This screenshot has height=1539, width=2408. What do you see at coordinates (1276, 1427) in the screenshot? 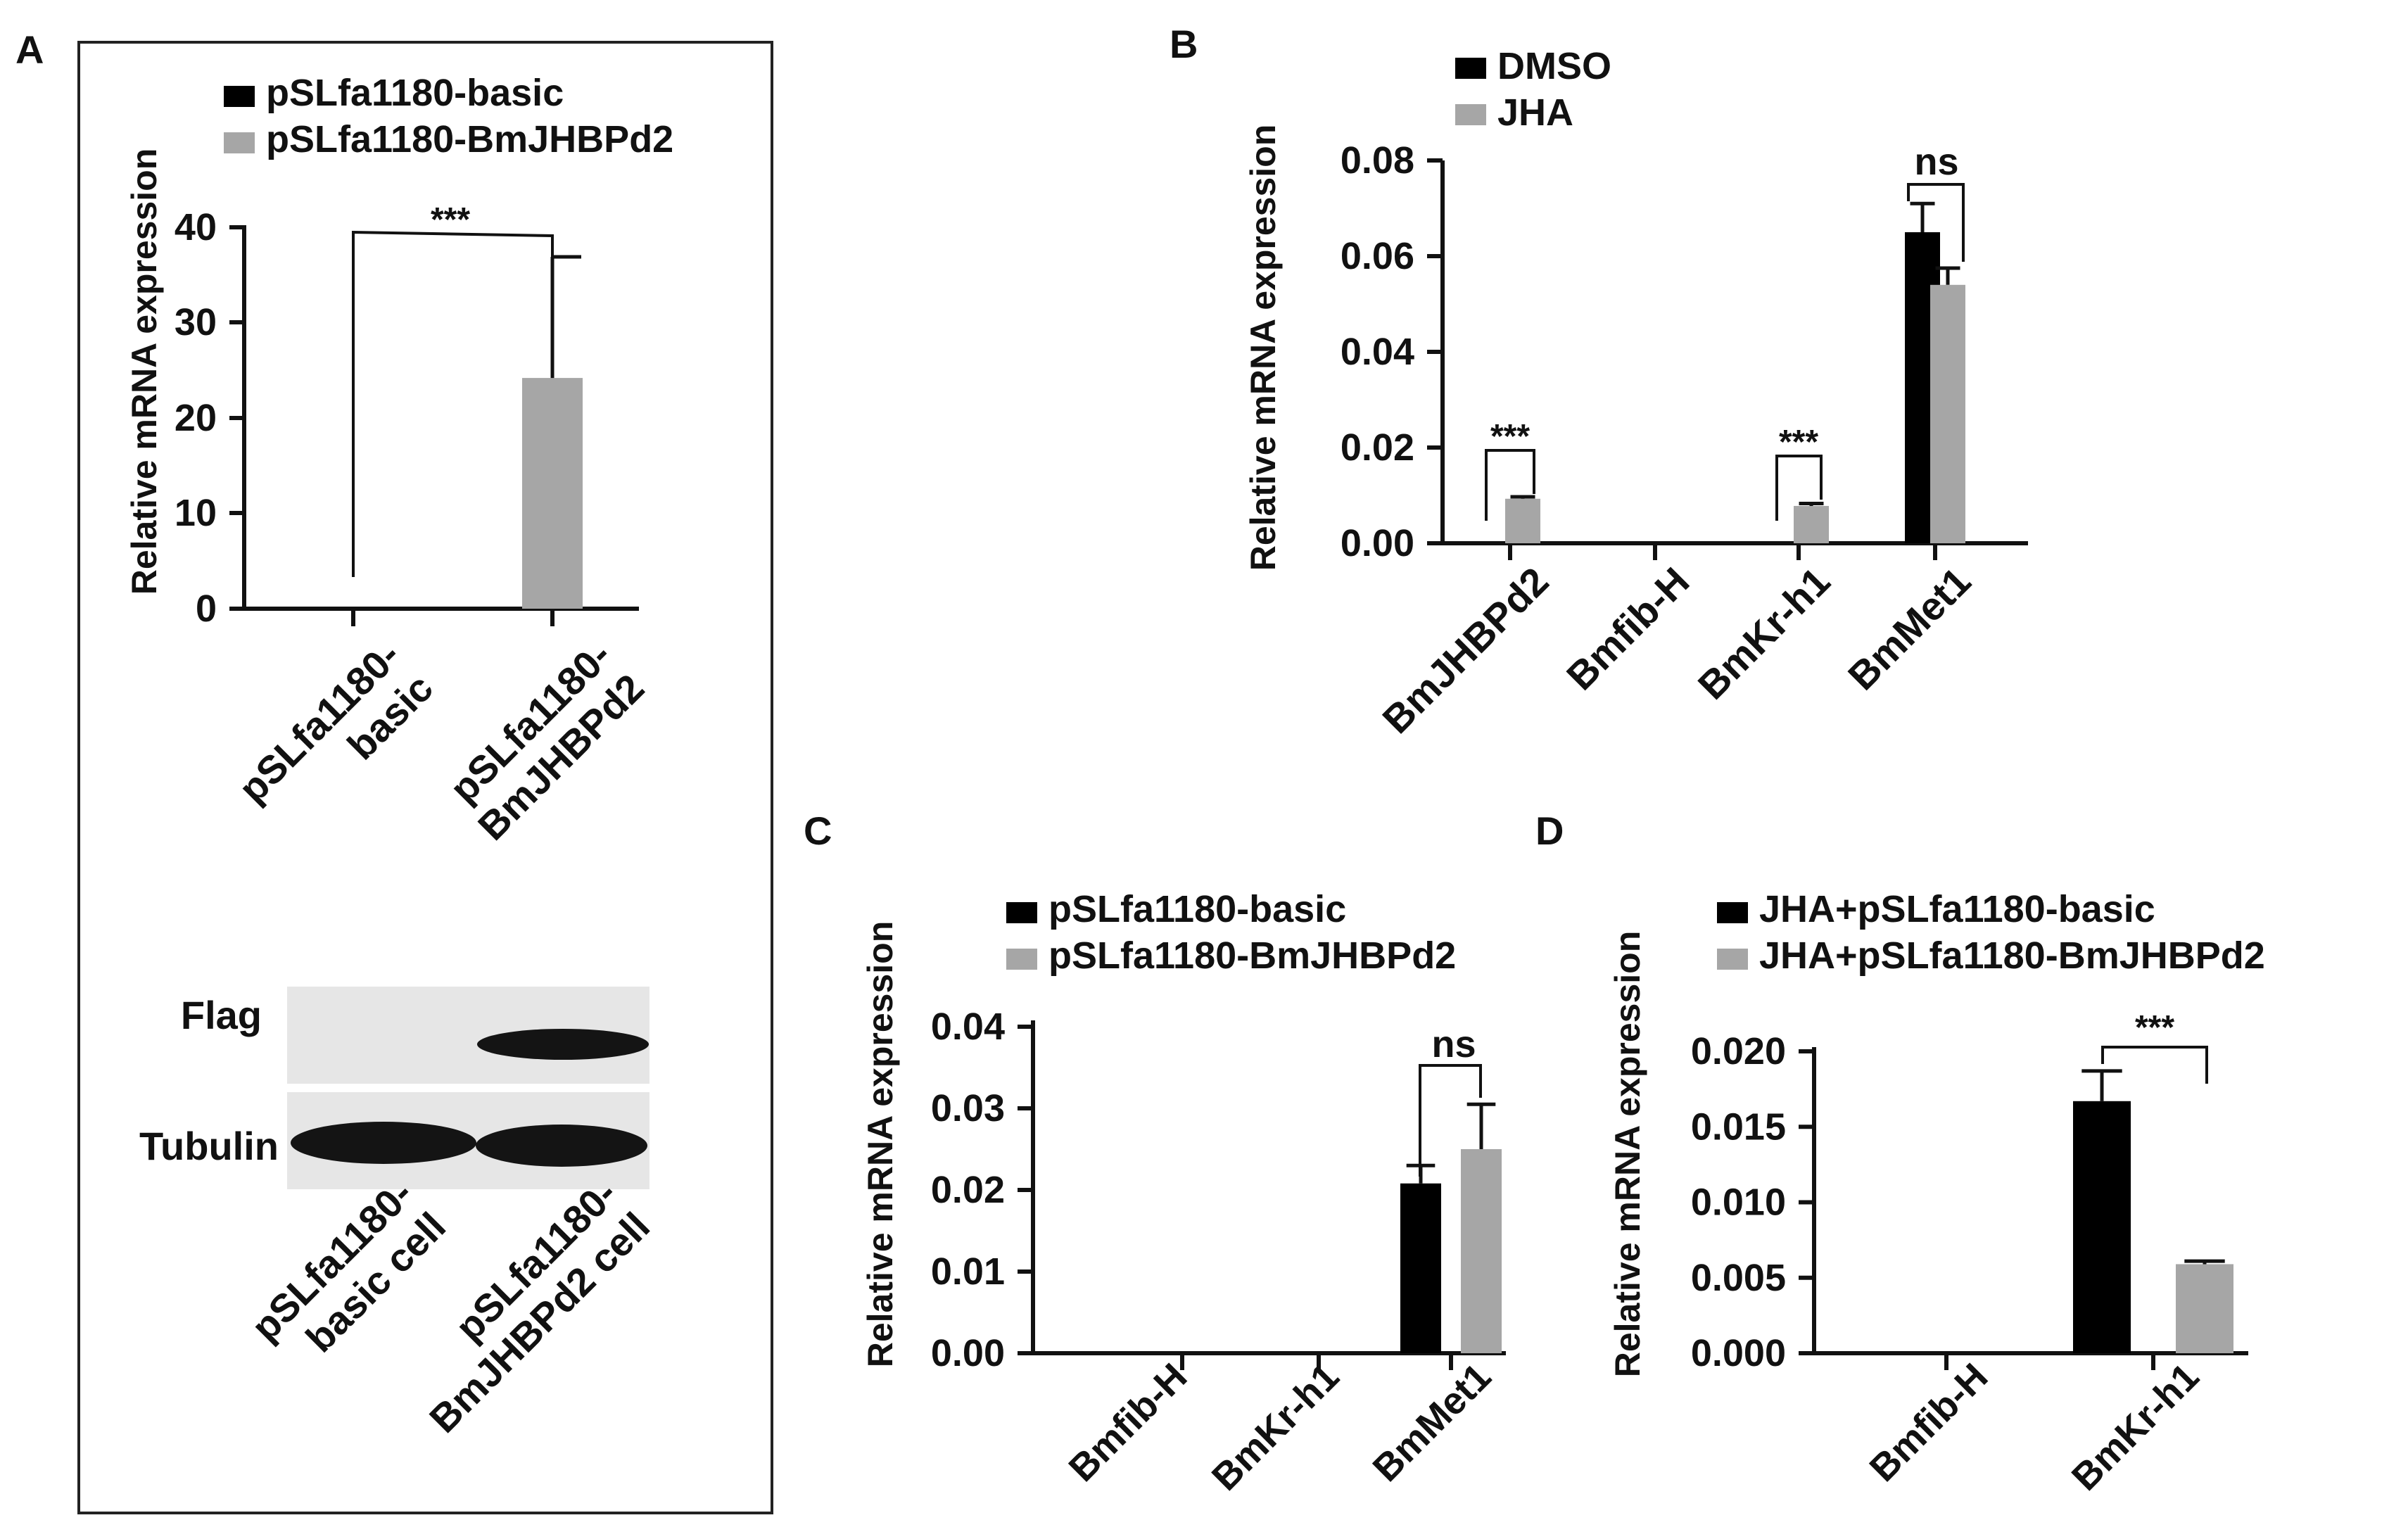
I see `x-tick-label-c: BmKr-h1` at bounding box center [1276, 1427].